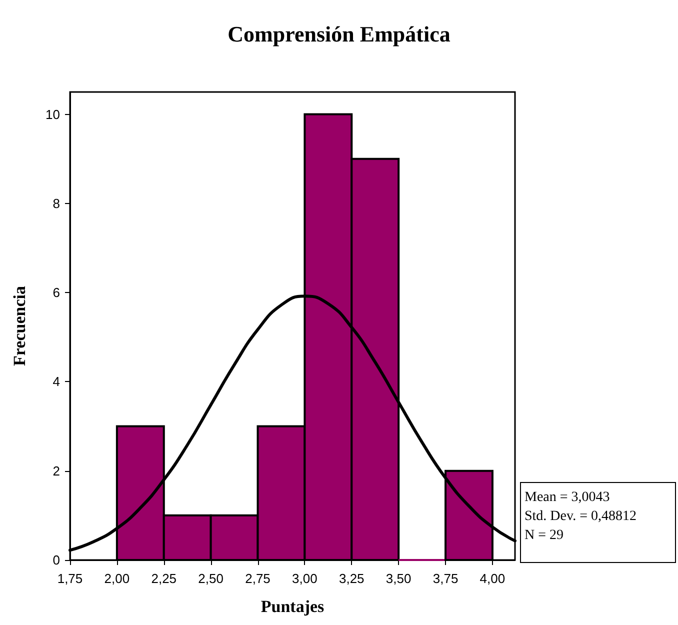 The height and width of the screenshot is (625, 678). Describe the element at coordinates (544, 535) in the screenshot. I see `text: N = 29` at that location.